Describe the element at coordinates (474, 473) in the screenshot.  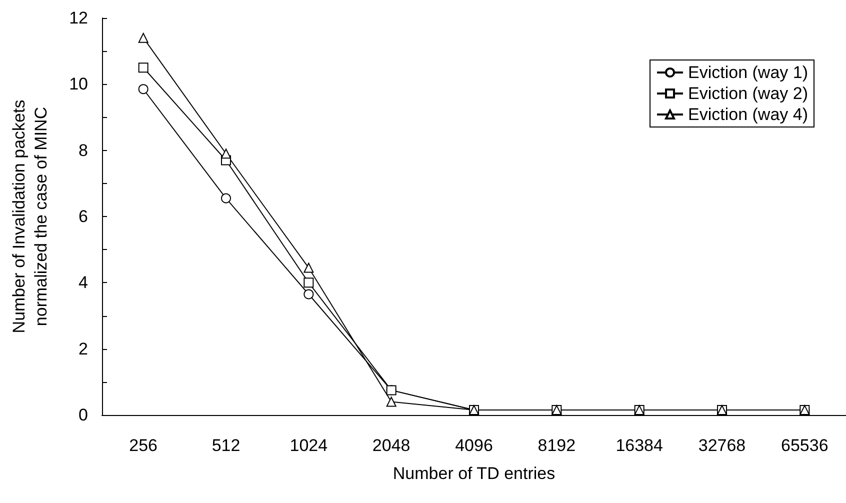
I see `x-axis-title: Number of TD entries` at that location.